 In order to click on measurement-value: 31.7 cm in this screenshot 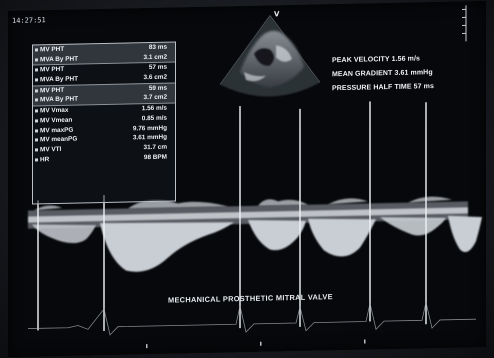, I will do `click(155, 147)`.